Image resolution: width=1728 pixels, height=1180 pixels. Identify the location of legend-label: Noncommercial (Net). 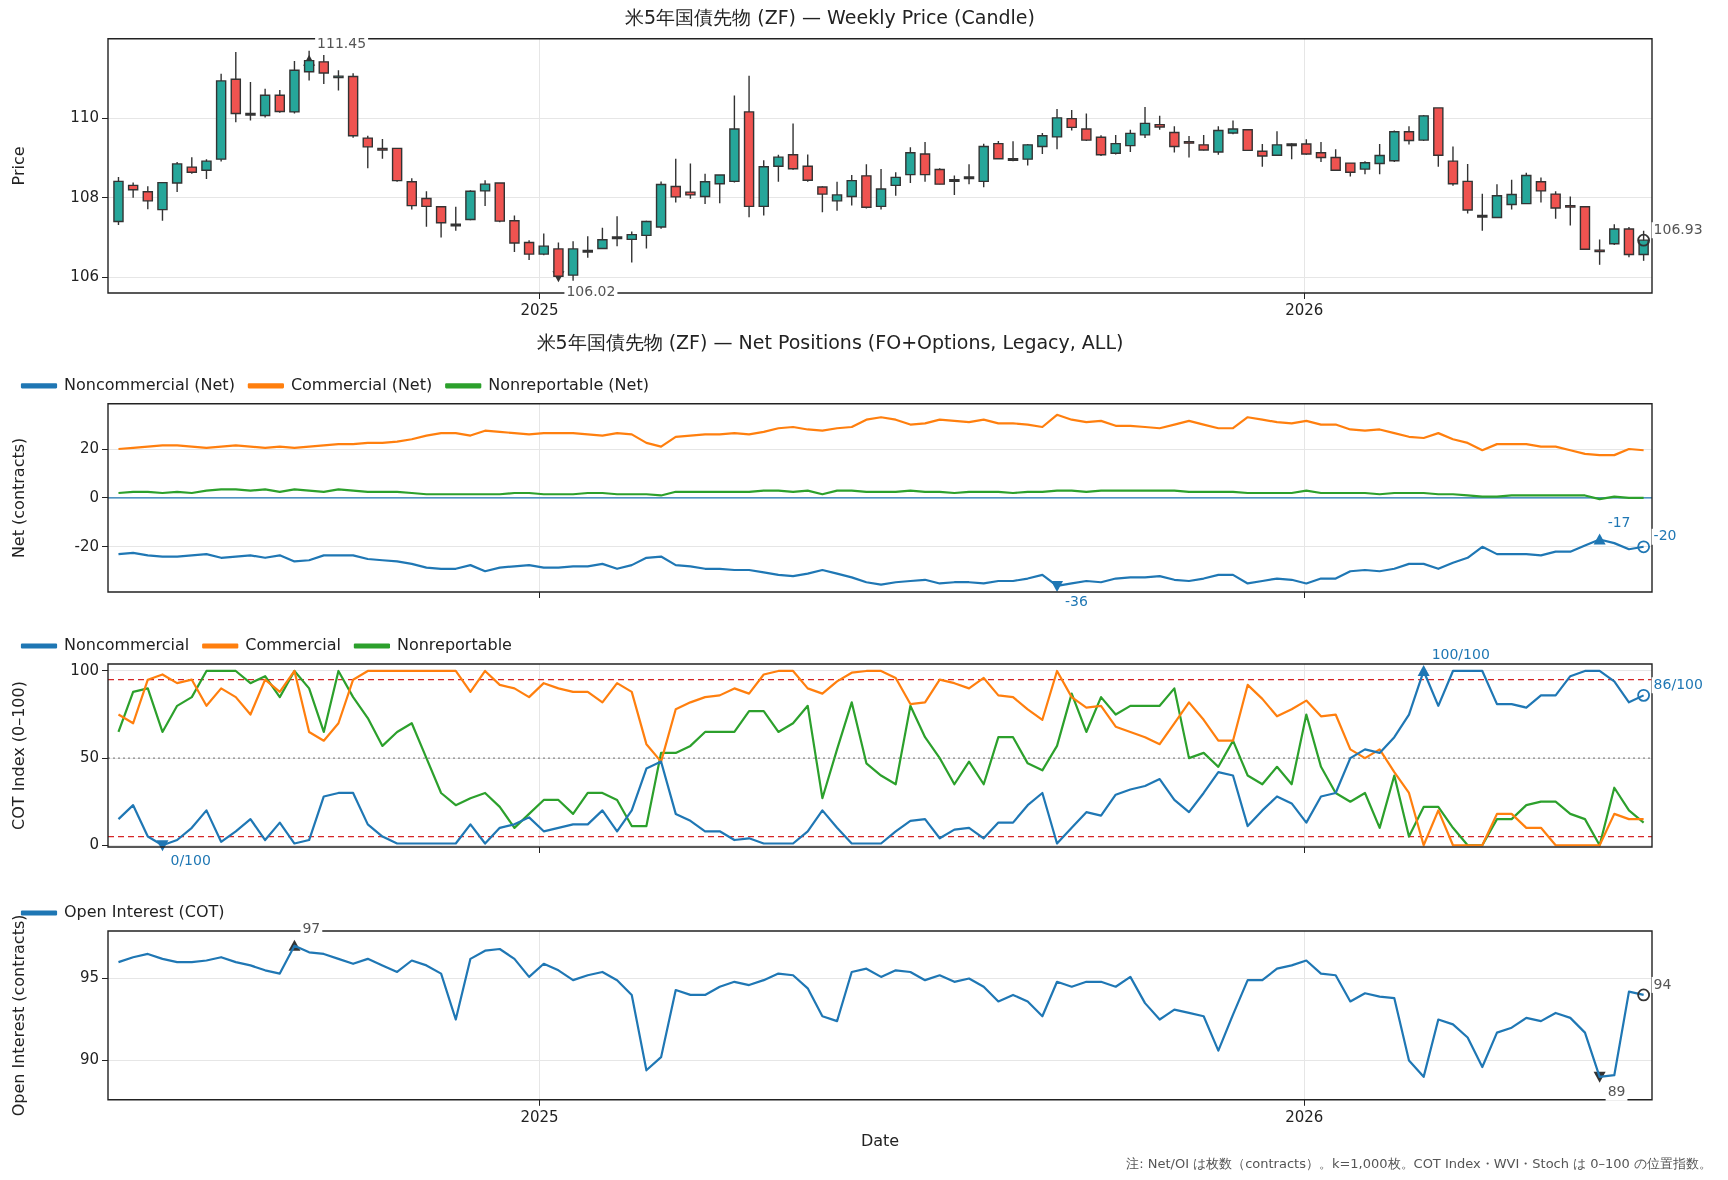
(149, 384).